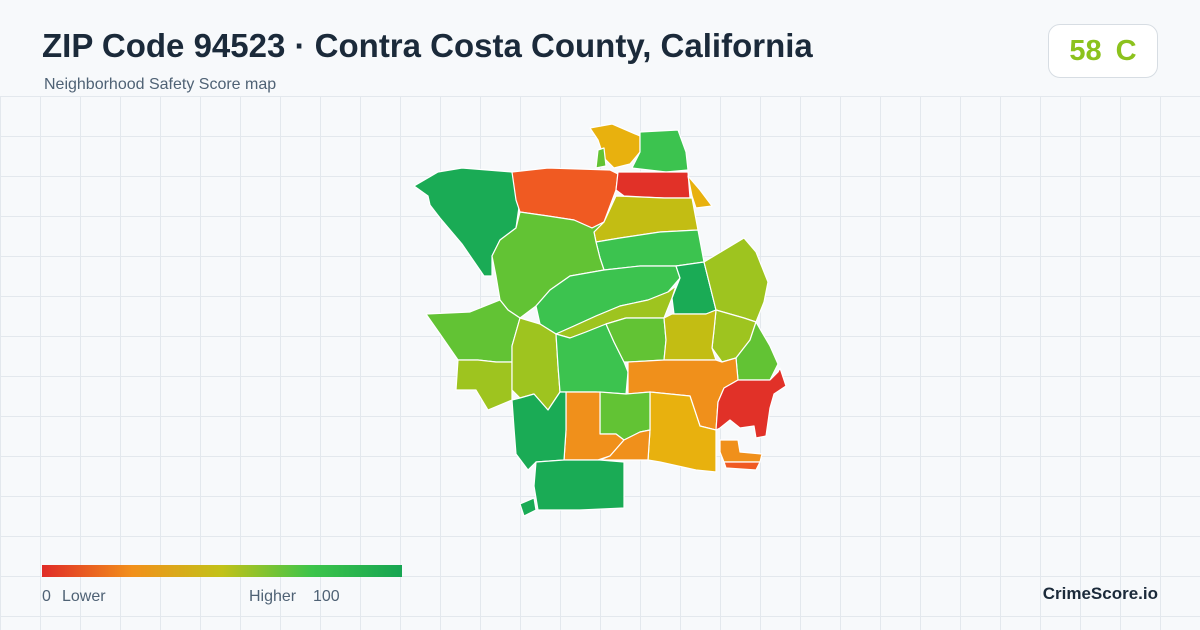 The height and width of the screenshot is (630, 1200). What do you see at coordinates (222, 571) in the screenshot?
I see `legend-gradient-bar` at bounding box center [222, 571].